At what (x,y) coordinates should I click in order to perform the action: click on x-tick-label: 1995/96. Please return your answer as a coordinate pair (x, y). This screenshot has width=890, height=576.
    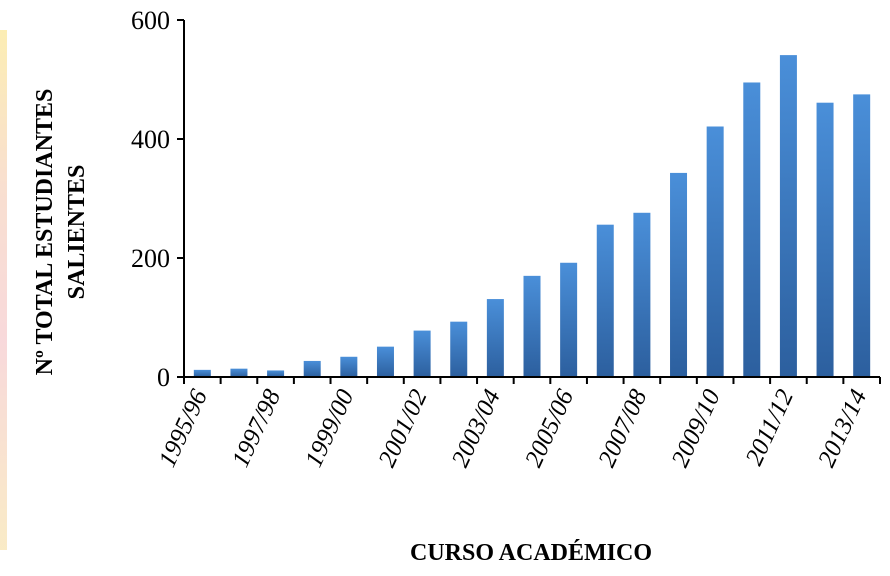
    Looking at the image, I should click on (183, 428).